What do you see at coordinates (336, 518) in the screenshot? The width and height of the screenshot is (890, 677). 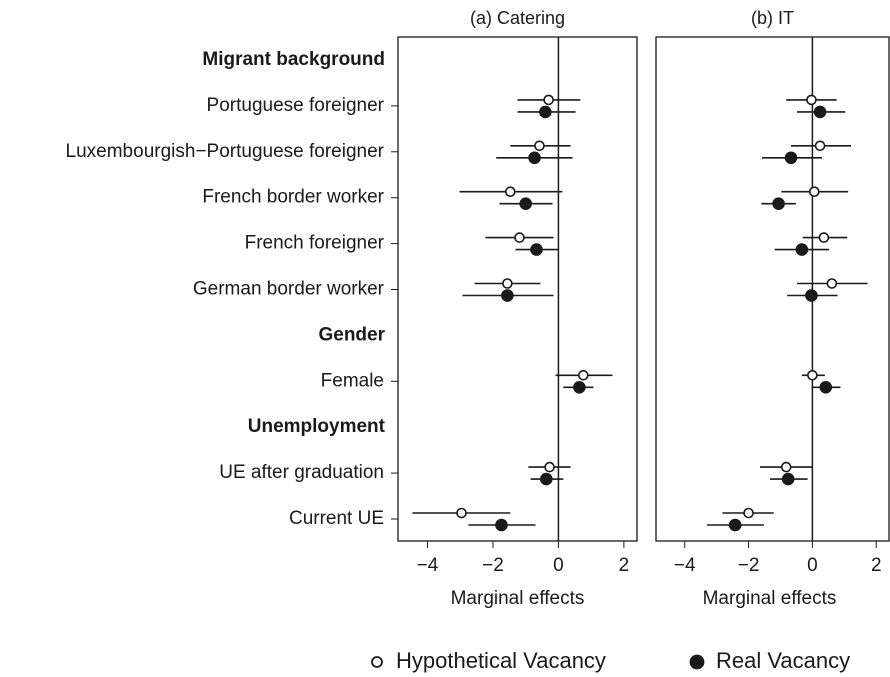 I see `category-label: Current UE` at bounding box center [336, 518].